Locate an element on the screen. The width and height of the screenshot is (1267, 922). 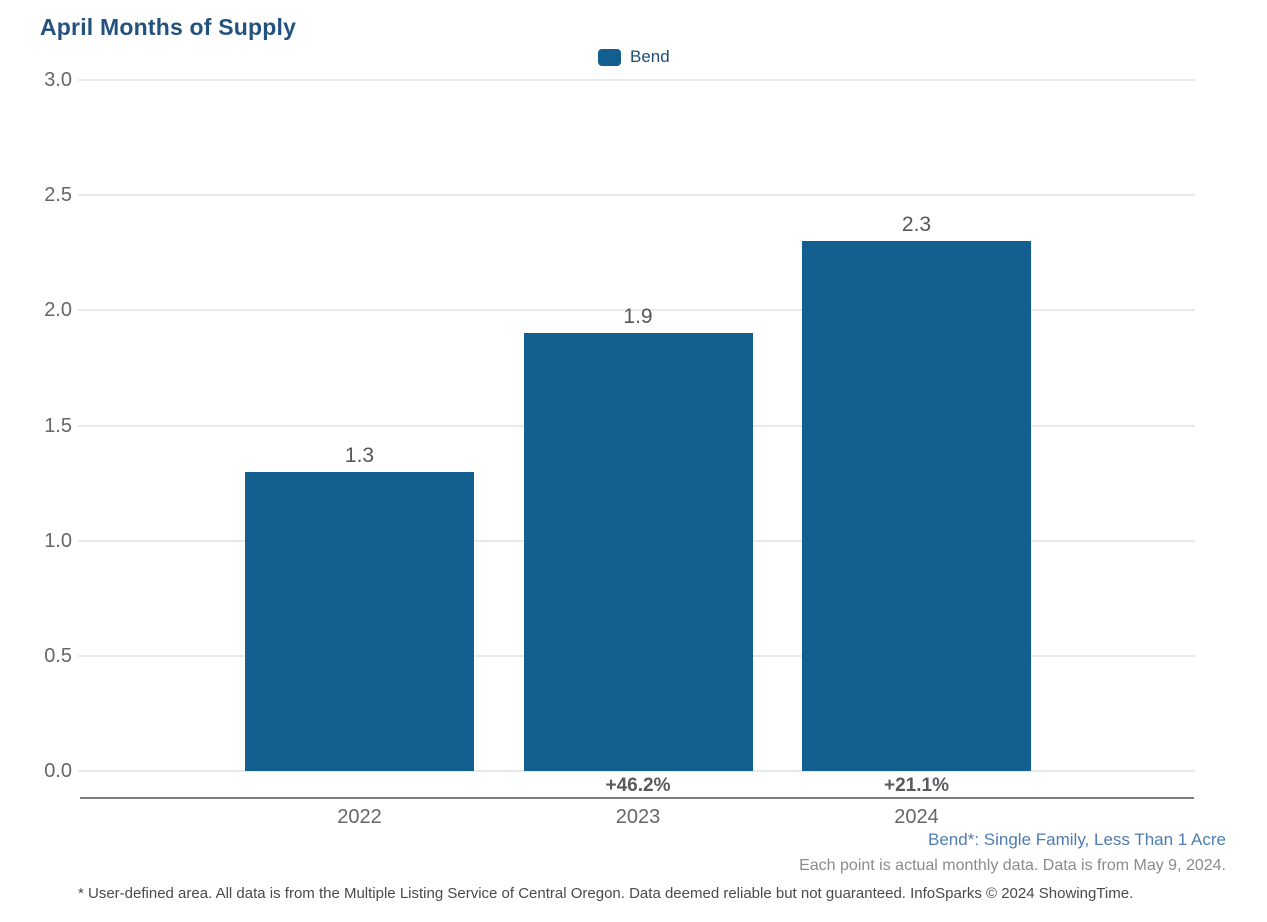
series-definition-note: Bend*: Single Family, Less Than 1 Acre is located at coordinates (1077, 839).